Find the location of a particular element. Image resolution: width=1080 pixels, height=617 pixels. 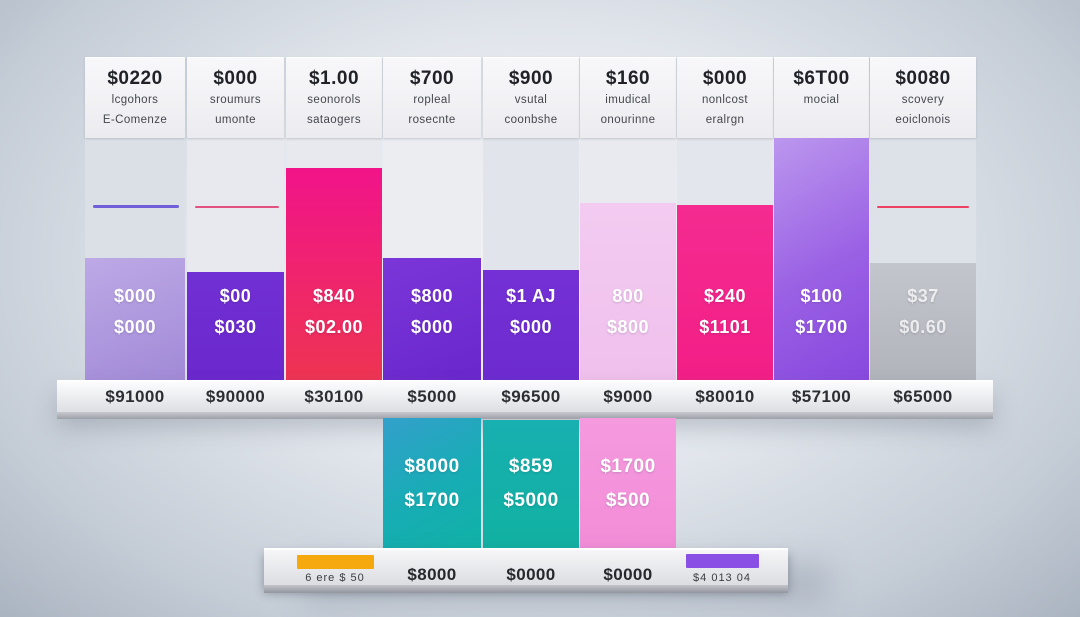

purple-legend-swatch is located at coordinates (722, 561).